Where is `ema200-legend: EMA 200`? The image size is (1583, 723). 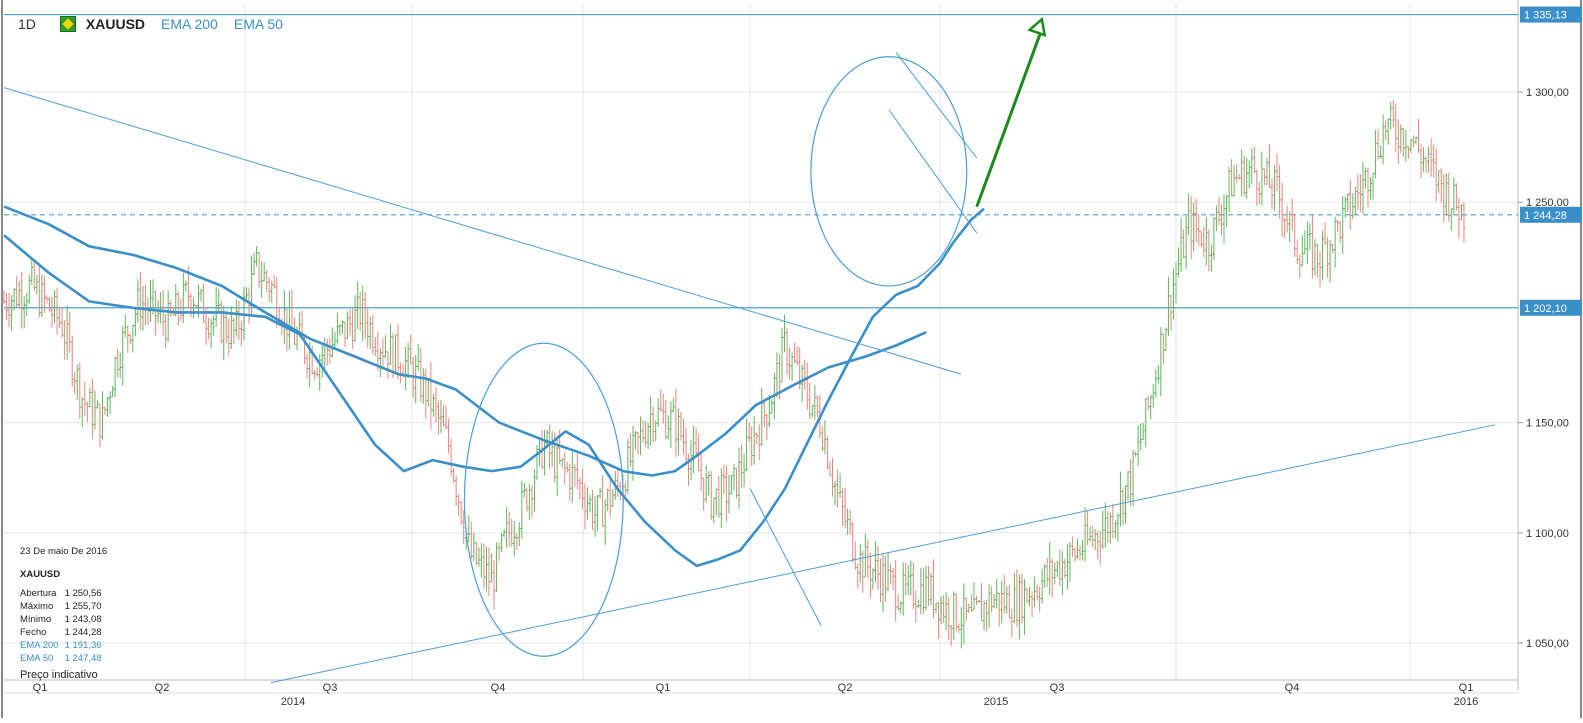 ema200-legend: EMA 200 is located at coordinates (189, 24).